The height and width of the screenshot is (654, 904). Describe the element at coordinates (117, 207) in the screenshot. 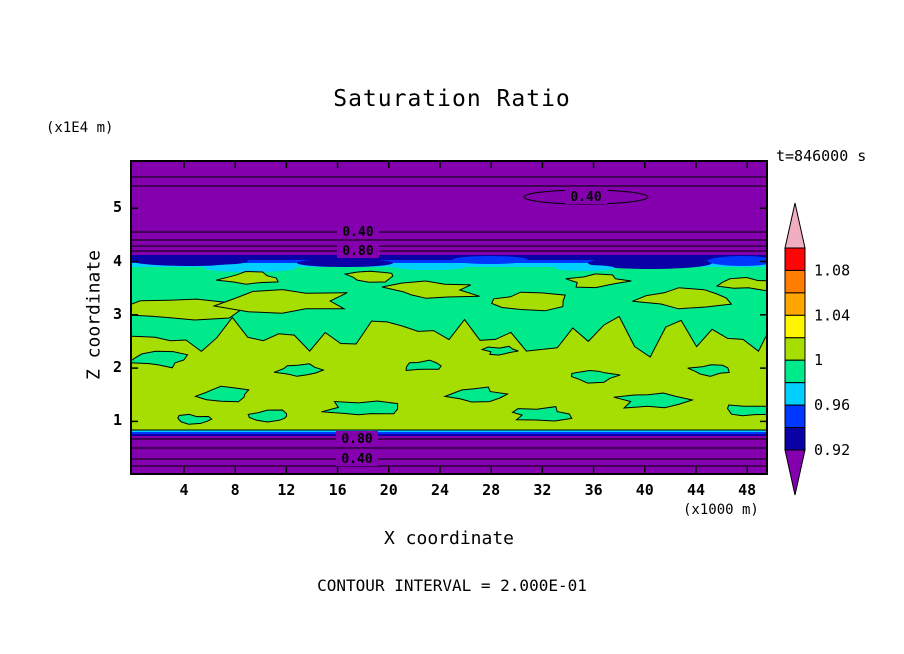

I see `y-tick-label: 5` at that location.